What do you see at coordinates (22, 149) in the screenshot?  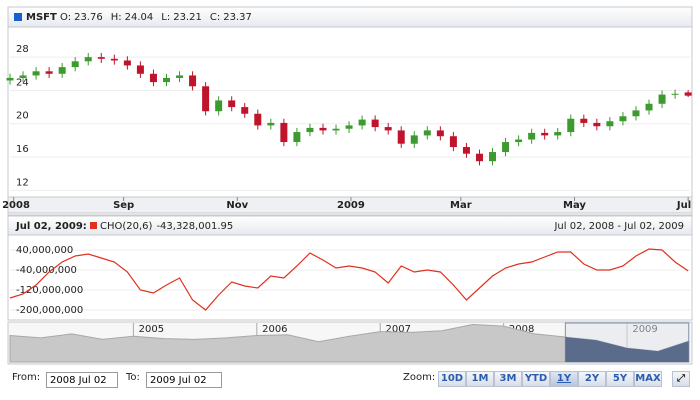 I see `y-tick-label: 16` at bounding box center [22, 149].